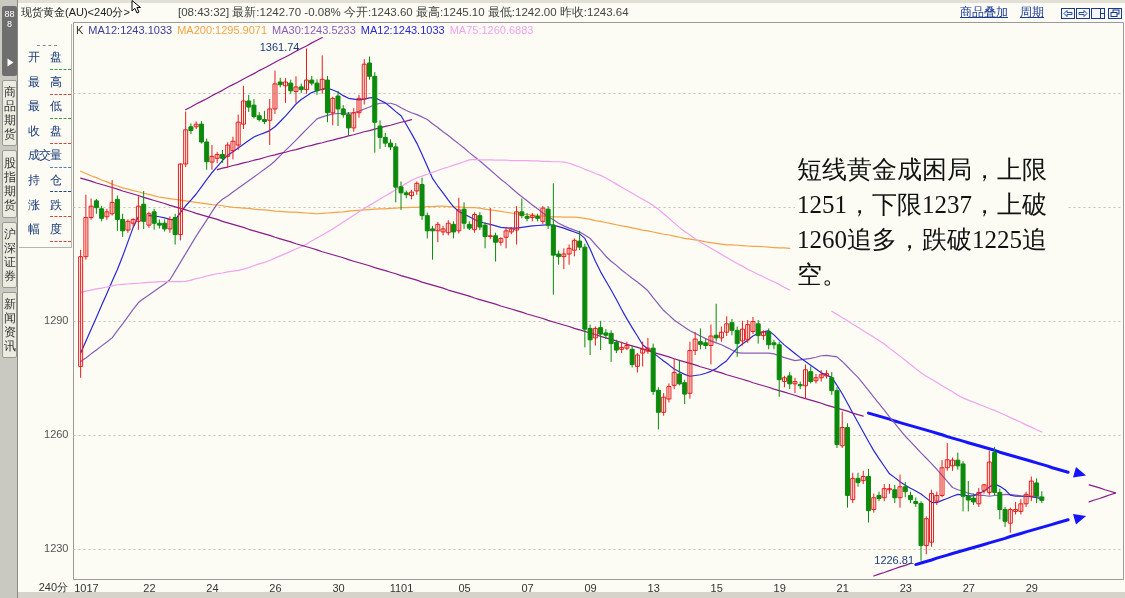  What do you see at coordinates (56, 548) in the screenshot?
I see `y-tick-label: 1230` at bounding box center [56, 548].